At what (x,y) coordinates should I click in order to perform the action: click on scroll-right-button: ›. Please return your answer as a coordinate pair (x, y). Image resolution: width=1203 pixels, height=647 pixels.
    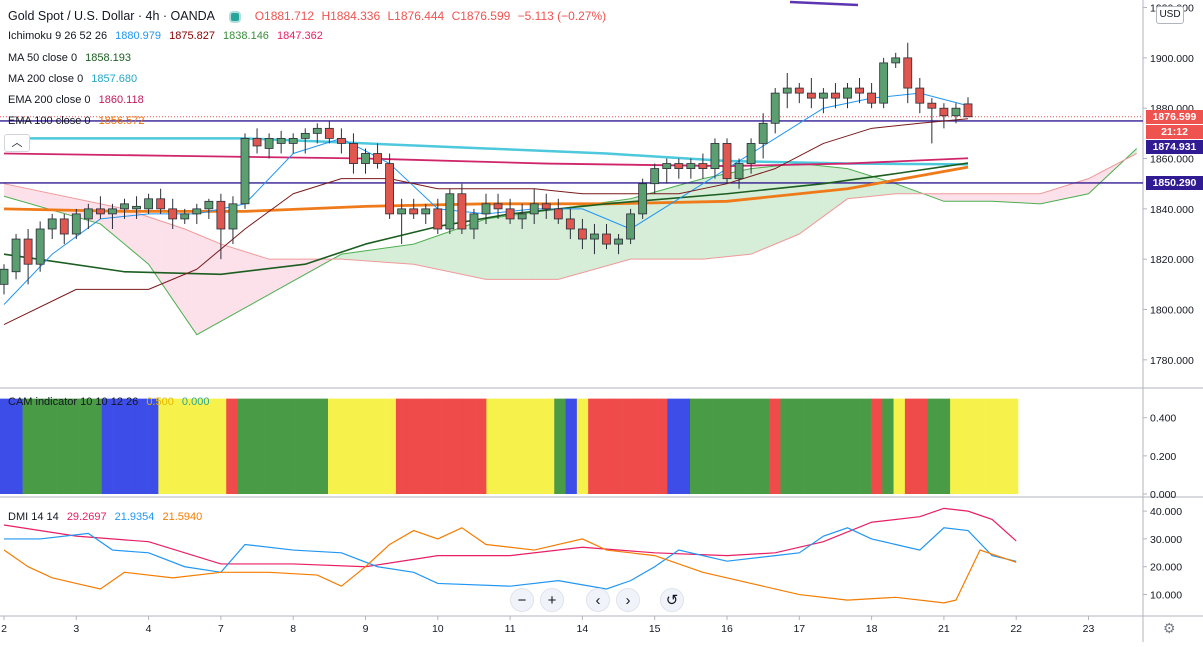
    Looking at the image, I should click on (628, 600).